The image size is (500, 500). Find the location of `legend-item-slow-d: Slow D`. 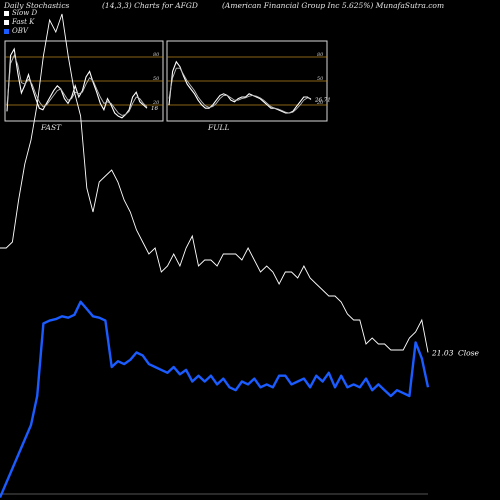

legend-item-slow-d: Slow D is located at coordinates (20, 13).